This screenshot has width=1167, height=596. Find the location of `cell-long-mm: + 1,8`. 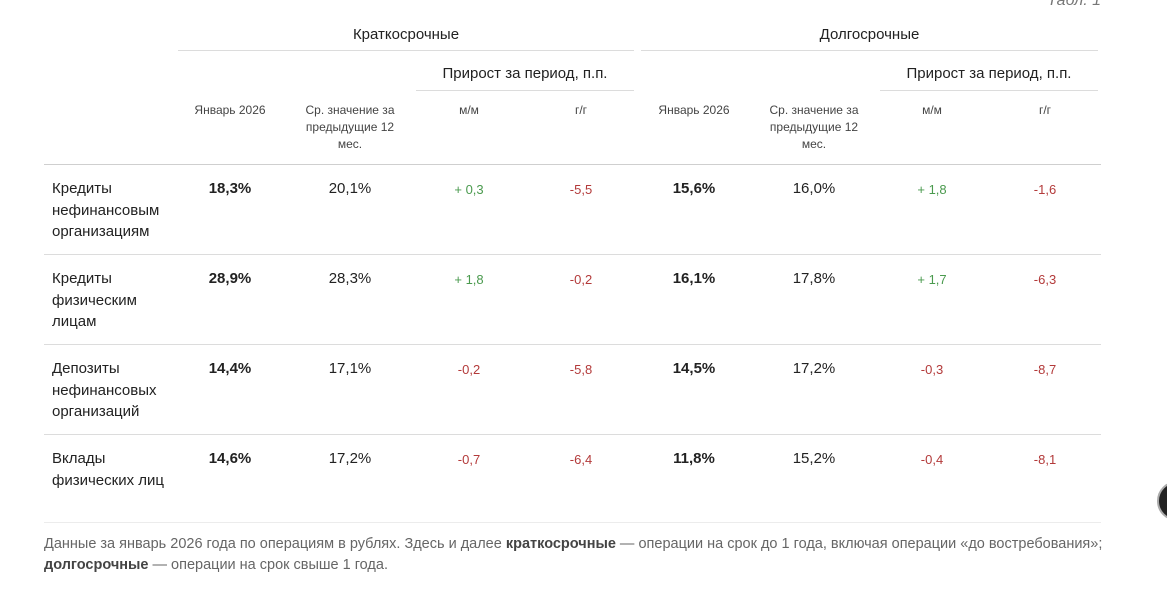

cell-long-mm: + 1,8 is located at coordinates (932, 189).